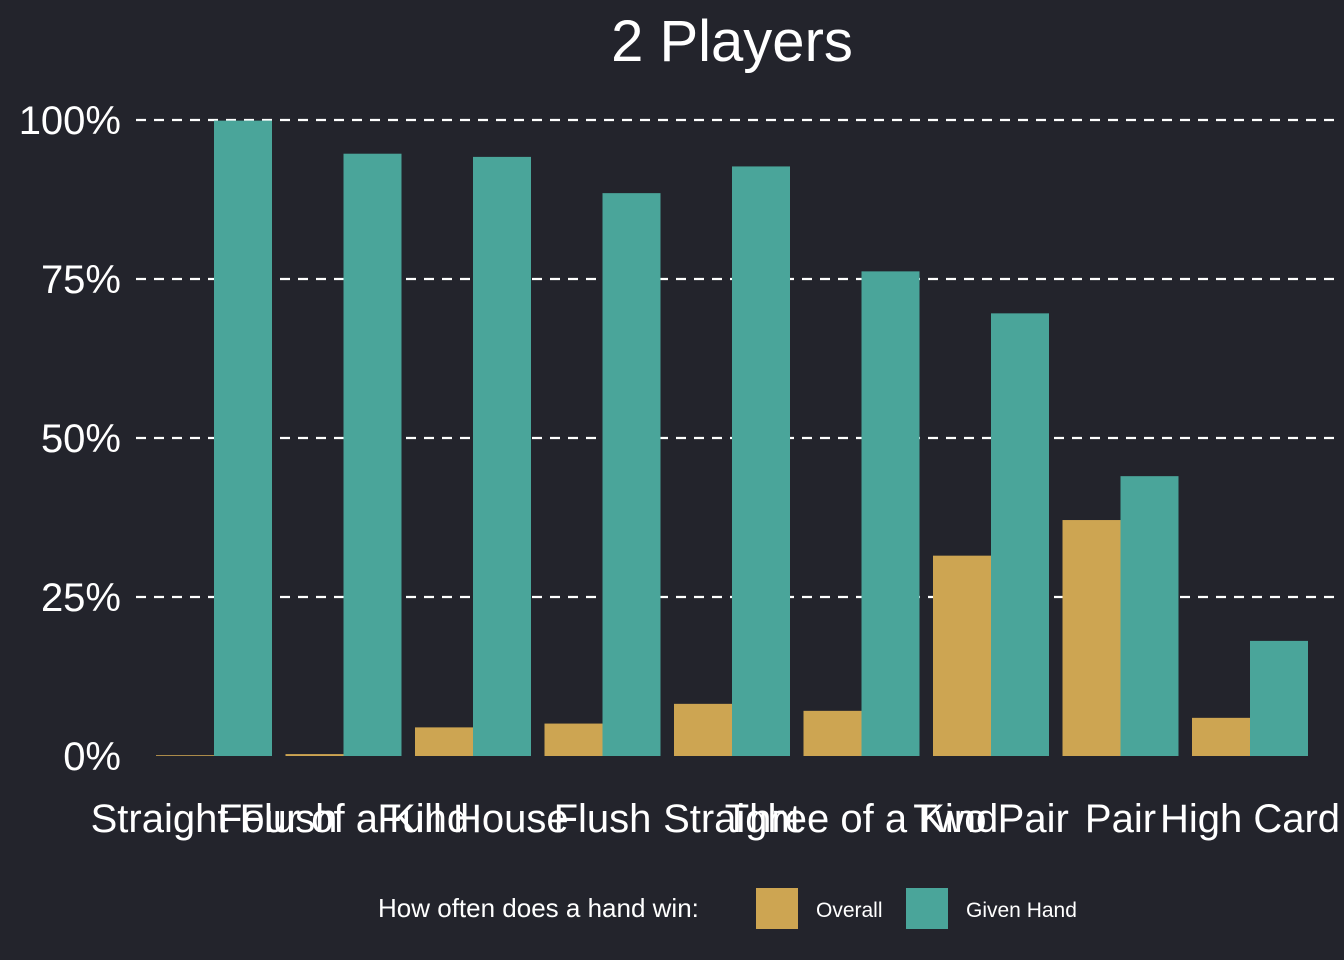  Describe the element at coordinates (1120, 819) in the screenshot. I see `x-tick-label: Pair` at that location.